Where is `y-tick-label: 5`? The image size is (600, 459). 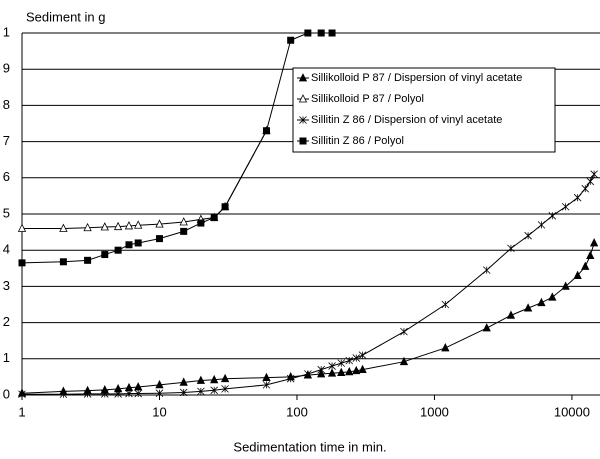 y-tick-label: 5 is located at coordinates (6, 212).